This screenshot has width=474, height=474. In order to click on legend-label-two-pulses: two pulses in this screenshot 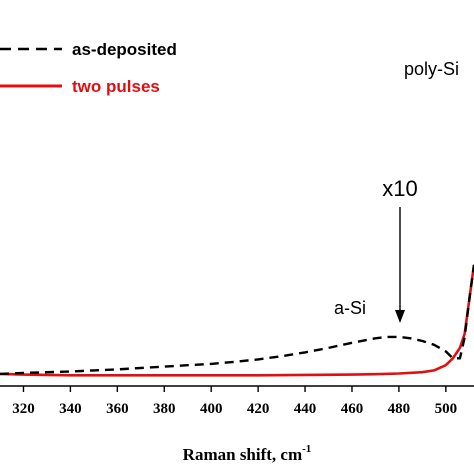, I will do `click(116, 86)`.